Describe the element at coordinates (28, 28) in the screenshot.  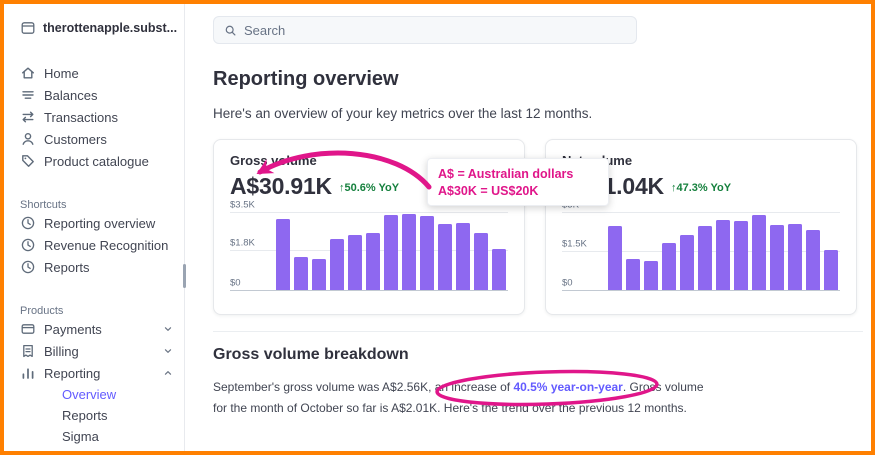
I see `account-icon` at that location.